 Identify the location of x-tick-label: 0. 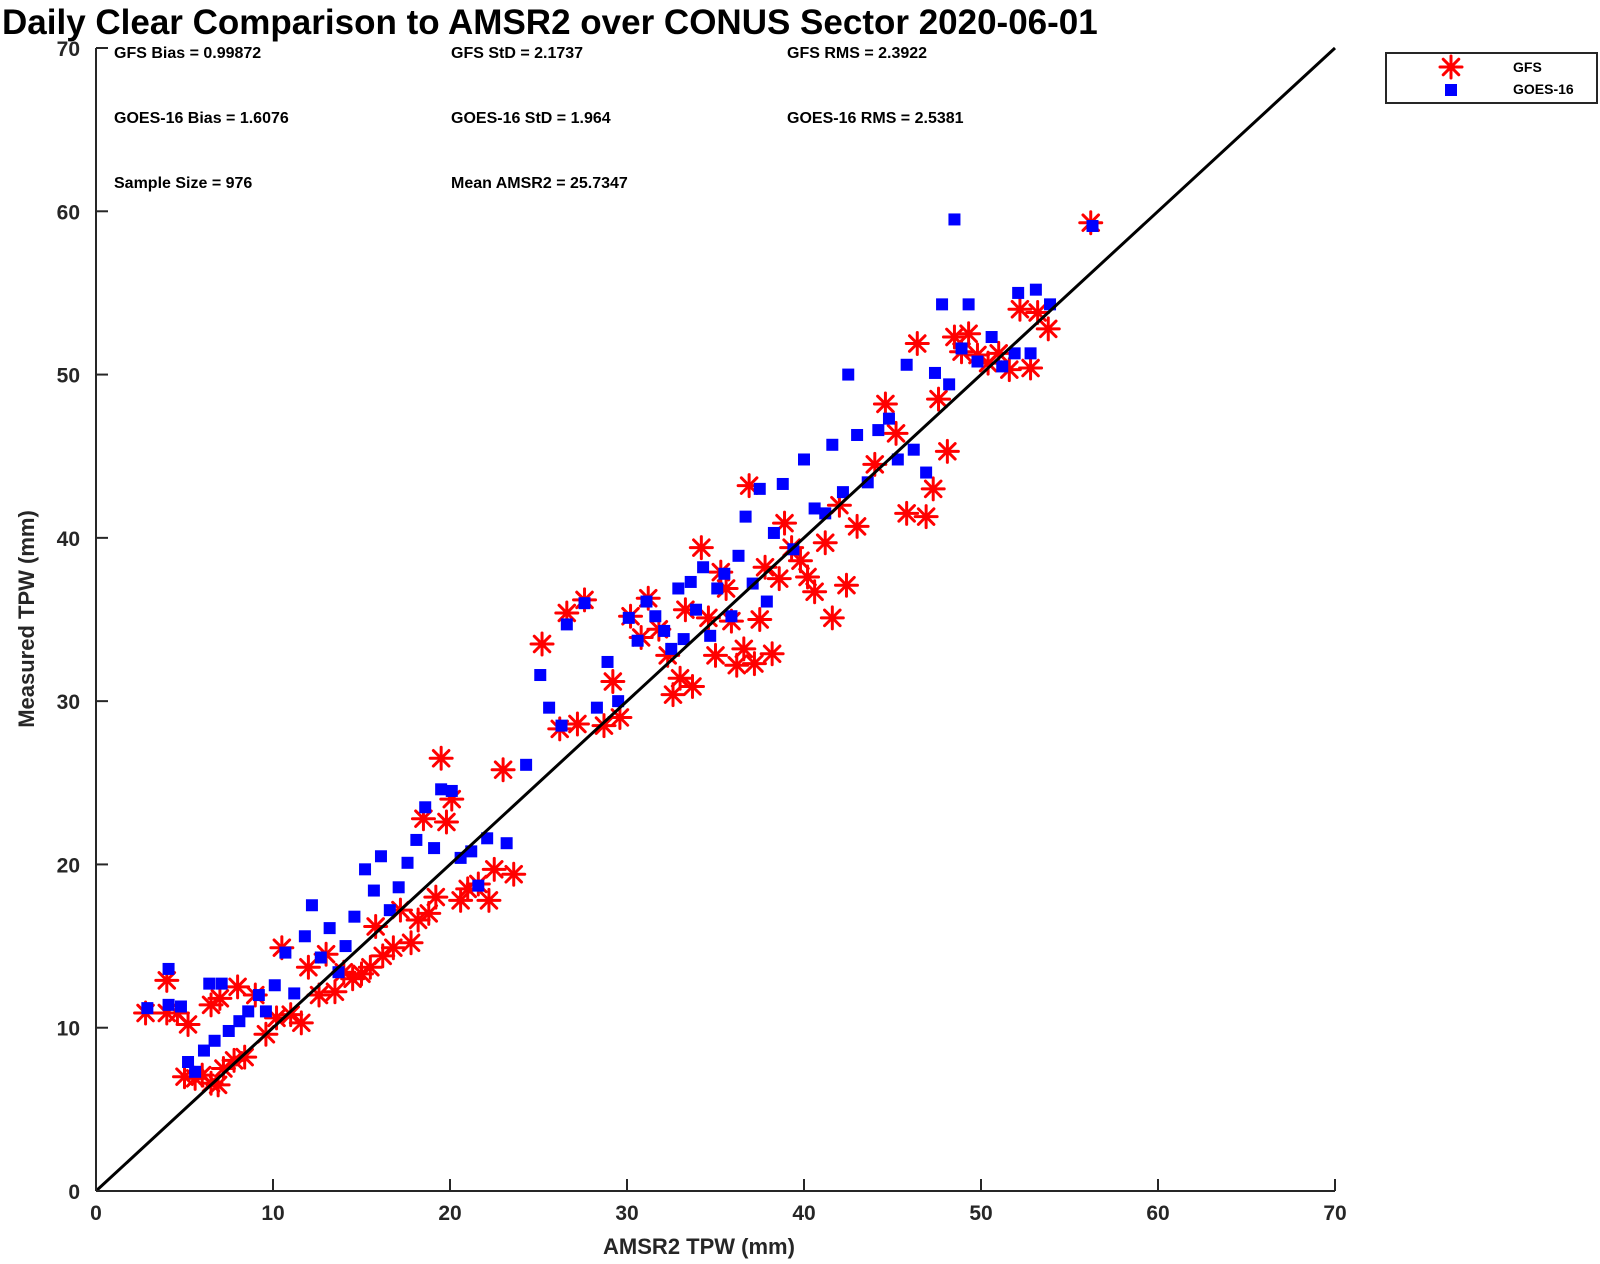
(96, 1213).